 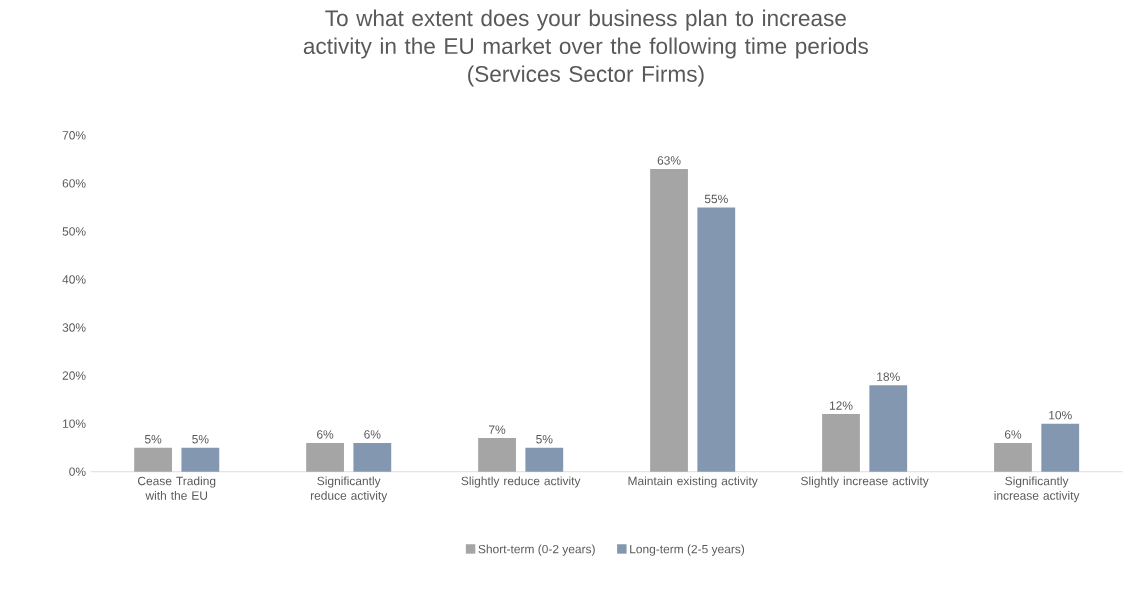 I want to click on y-tick-label: 20%, so click(x=74, y=375).